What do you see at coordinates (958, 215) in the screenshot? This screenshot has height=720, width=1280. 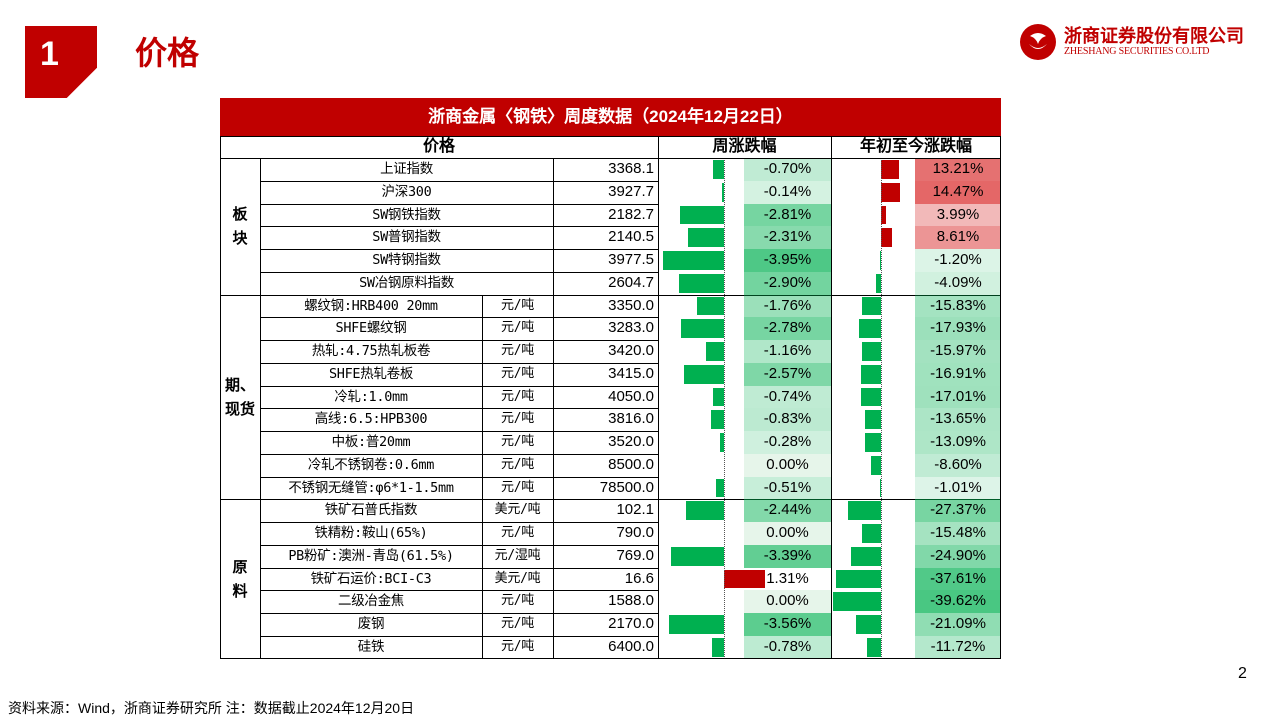 I see `ytd-change-value: 3.99%` at bounding box center [958, 215].